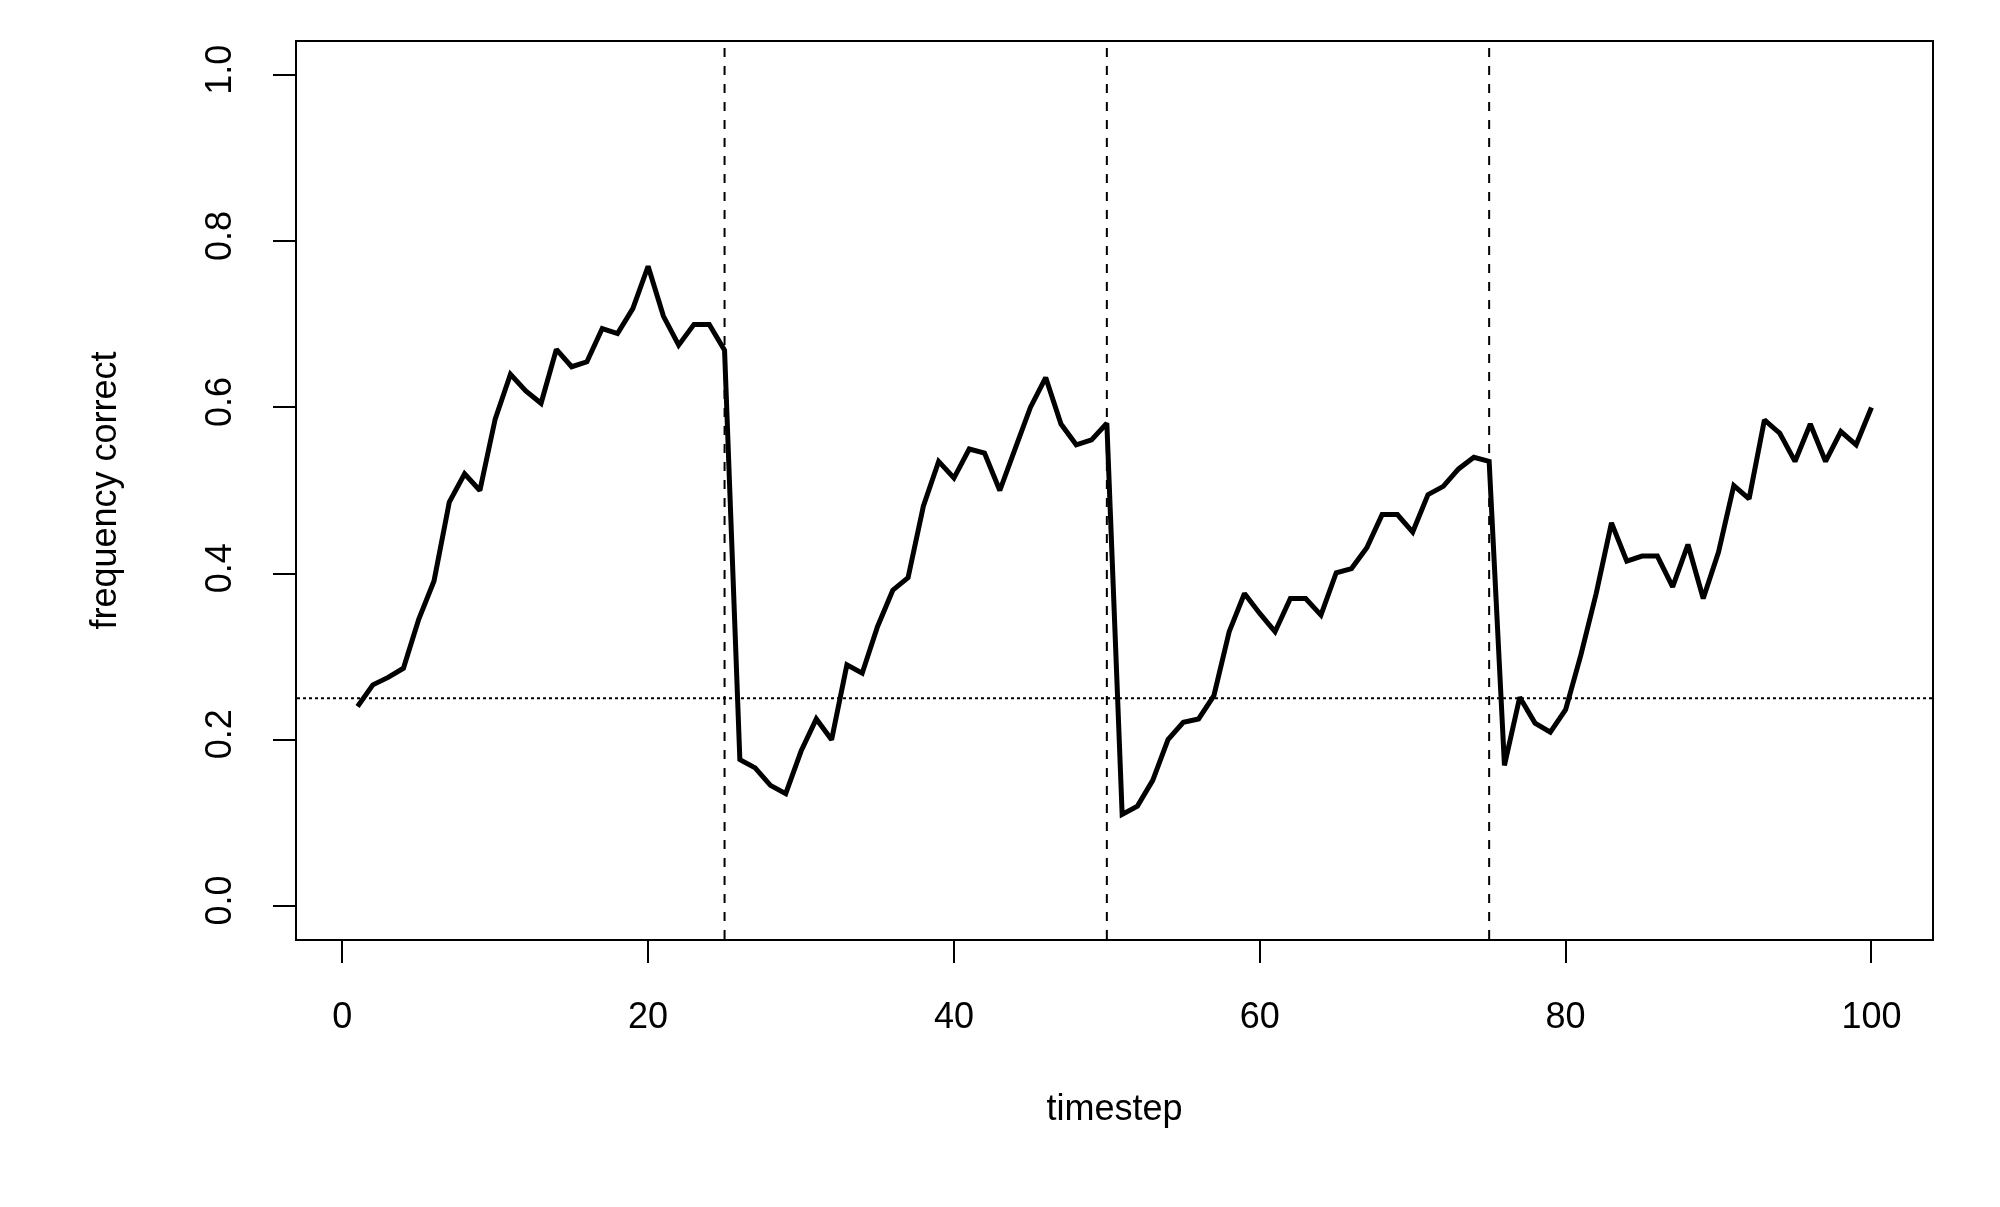 This screenshot has height=1207, width=2000. Describe the element at coordinates (103, 490) in the screenshot. I see `y-axis-title: frequency correct` at that location.